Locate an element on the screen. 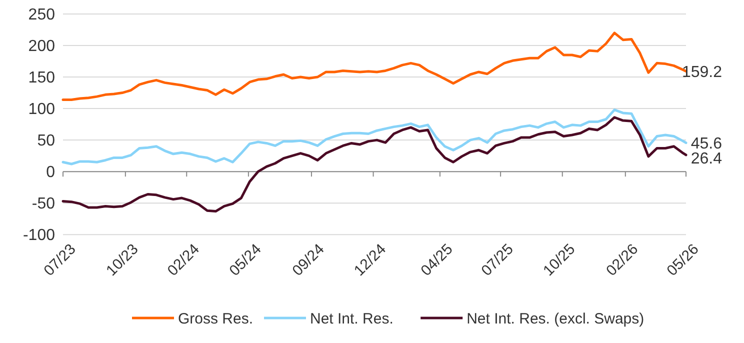 This screenshot has height=343, width=744. y-tick-label: 50 is located at coordinates (46, 141).